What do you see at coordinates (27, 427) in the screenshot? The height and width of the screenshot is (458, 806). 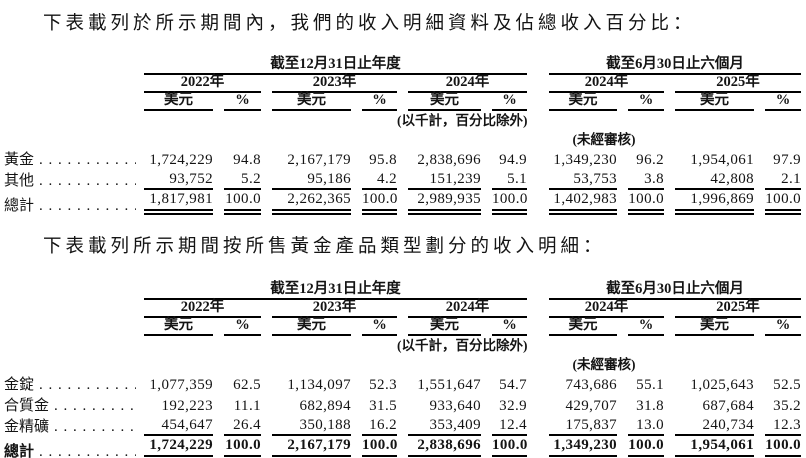 I see `row-label: 金精礦` at bounding box center [27, 427].